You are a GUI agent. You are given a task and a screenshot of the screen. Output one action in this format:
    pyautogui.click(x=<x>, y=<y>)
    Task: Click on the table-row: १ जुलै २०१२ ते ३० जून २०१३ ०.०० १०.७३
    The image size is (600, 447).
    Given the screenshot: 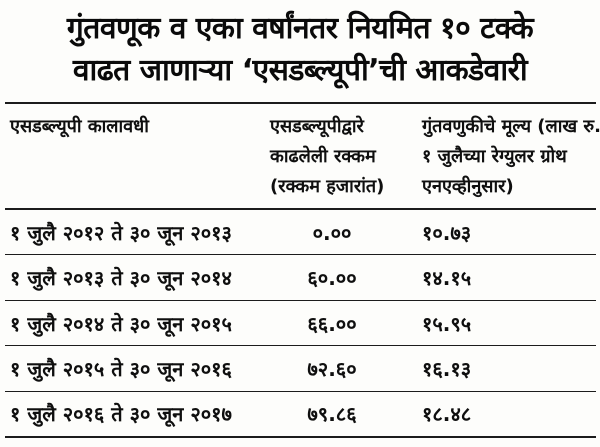 What is the action you would take?
    pyautogui.click(x=300, y=233)
    